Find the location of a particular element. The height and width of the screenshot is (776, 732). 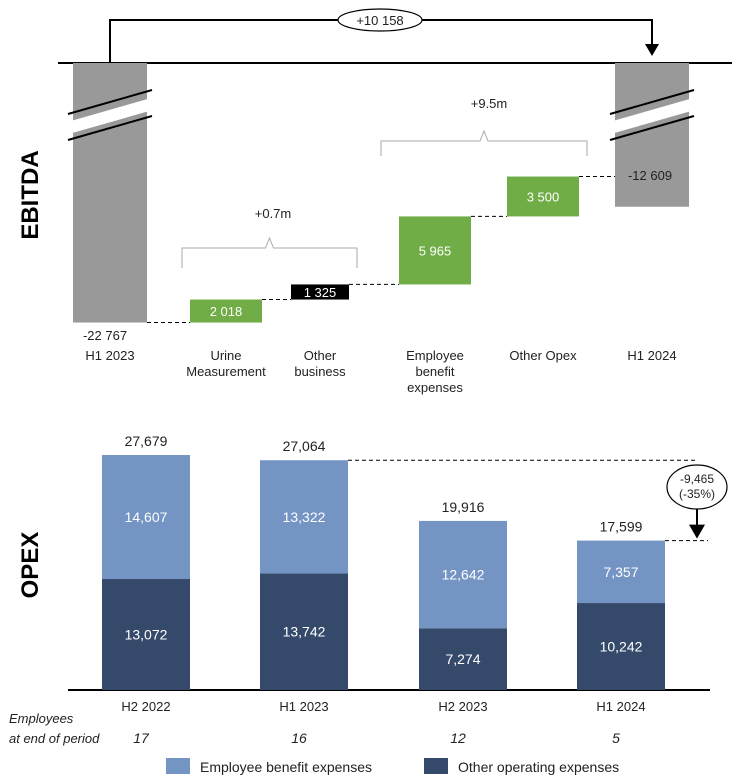

ebitda-value-label-3: 5 965 is located at coordinates (435, 250).